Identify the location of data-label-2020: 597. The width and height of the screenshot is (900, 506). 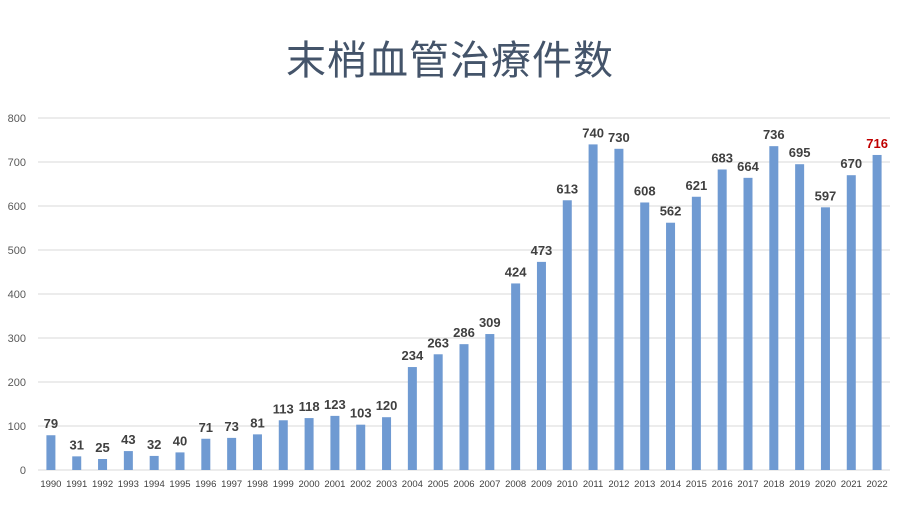
(826, 195).